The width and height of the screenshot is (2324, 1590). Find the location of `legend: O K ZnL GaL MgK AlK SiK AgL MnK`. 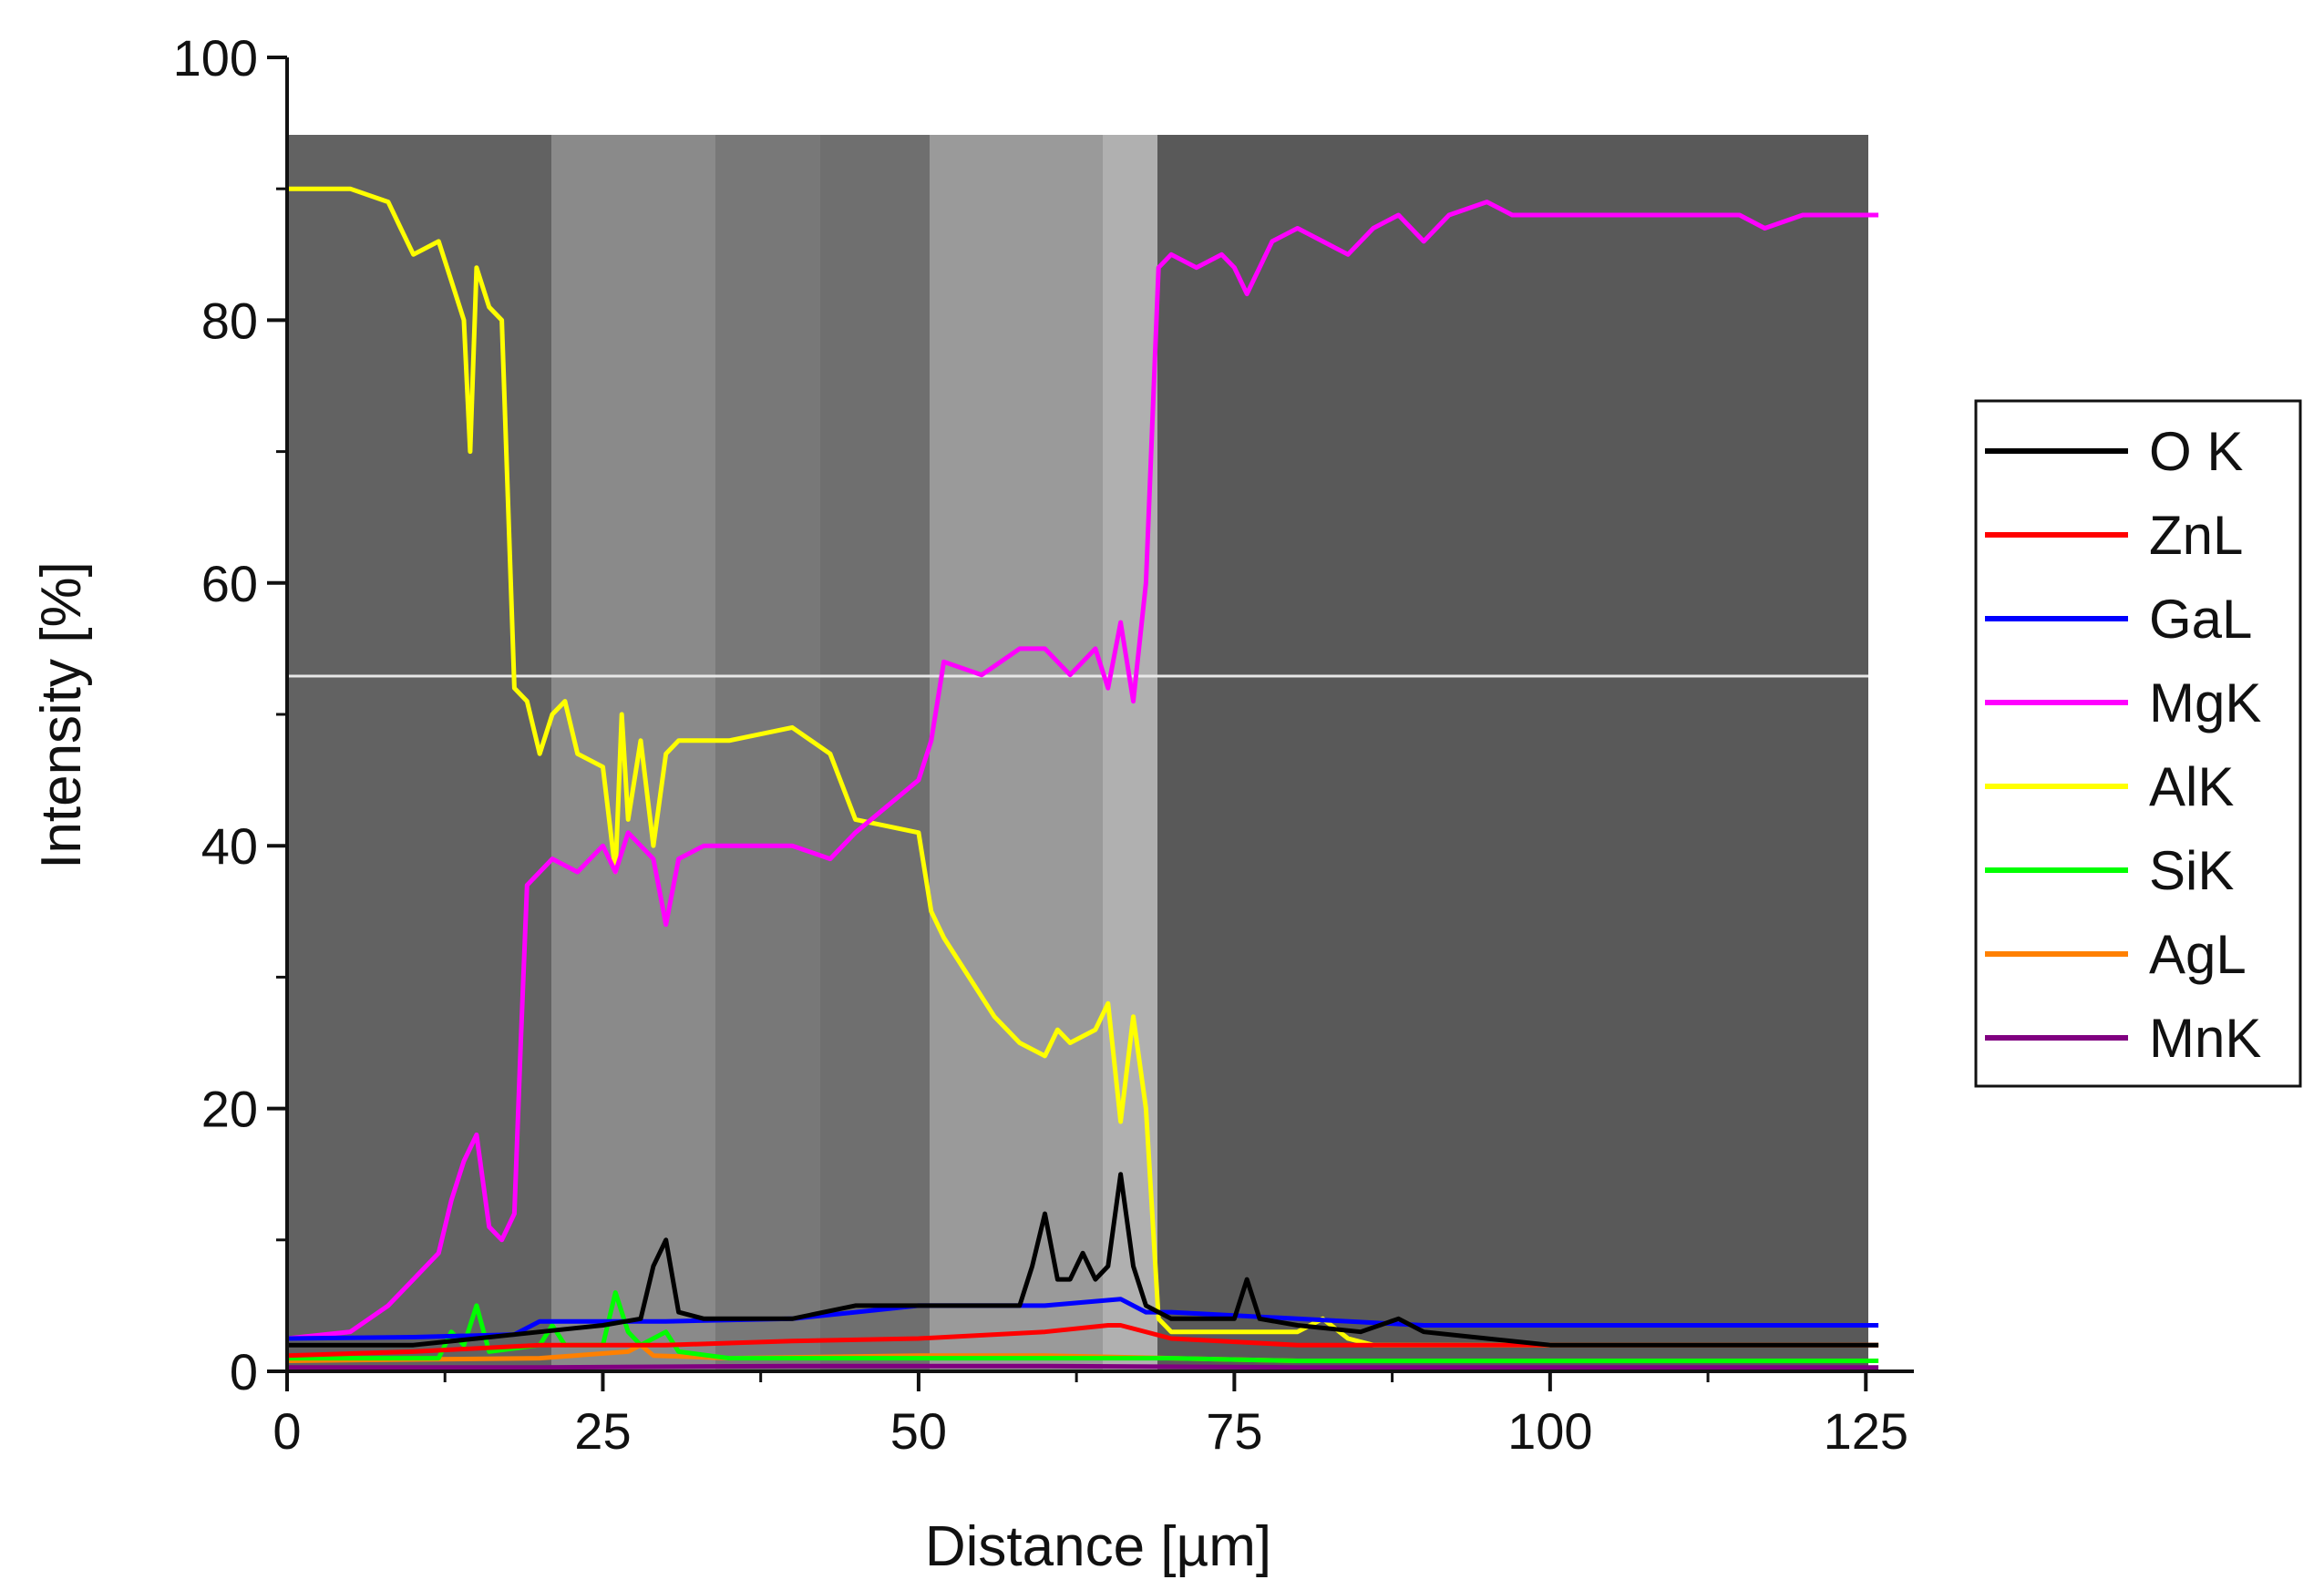

legend: O K ZnL GaL MgK AlK SiK AgL MnK is located at coordinates (2138, 743).